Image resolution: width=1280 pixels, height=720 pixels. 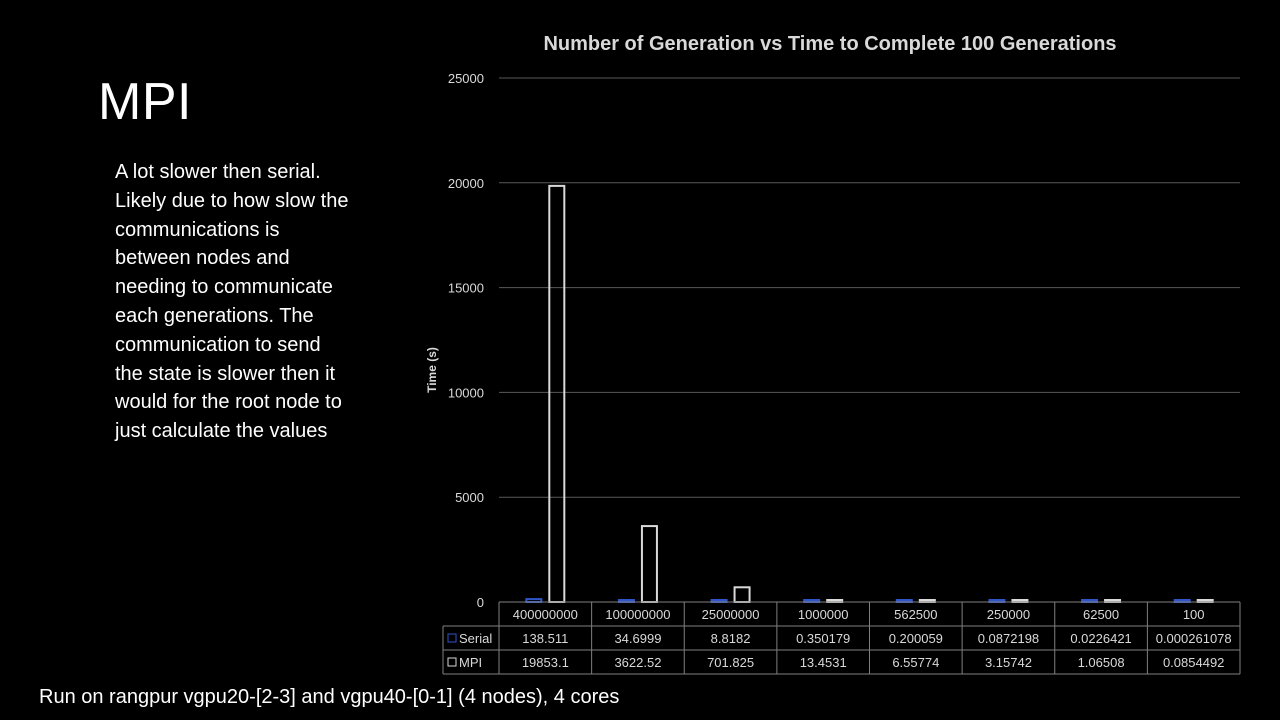 What do you see at coordinates (469, 497) in the screenshot?
I see `y-tick-label: 5000` at bounding box center [469, 497].